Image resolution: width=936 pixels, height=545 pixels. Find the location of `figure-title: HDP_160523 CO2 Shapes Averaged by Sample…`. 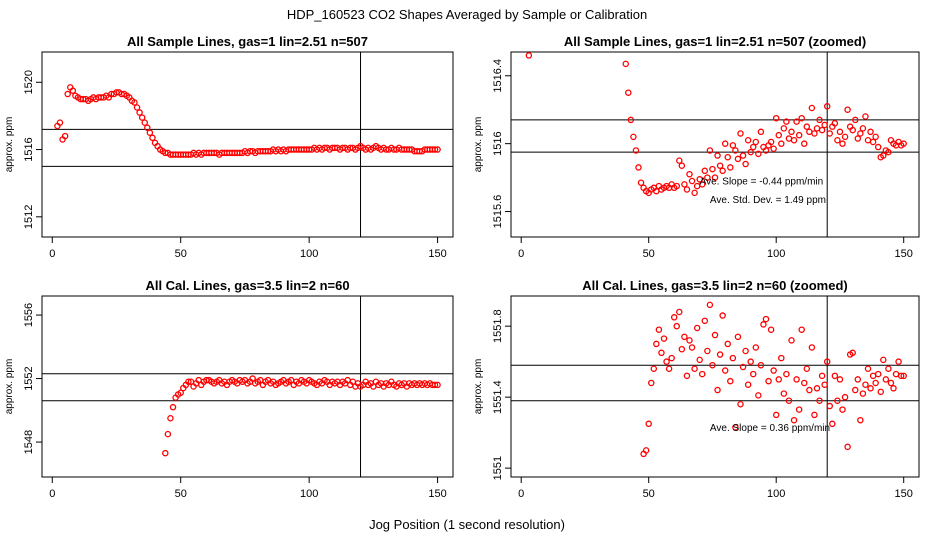

figure-title: HDP_160523 CO2 Shapes Averaged by Sample… is located at coordinates (467, 14).